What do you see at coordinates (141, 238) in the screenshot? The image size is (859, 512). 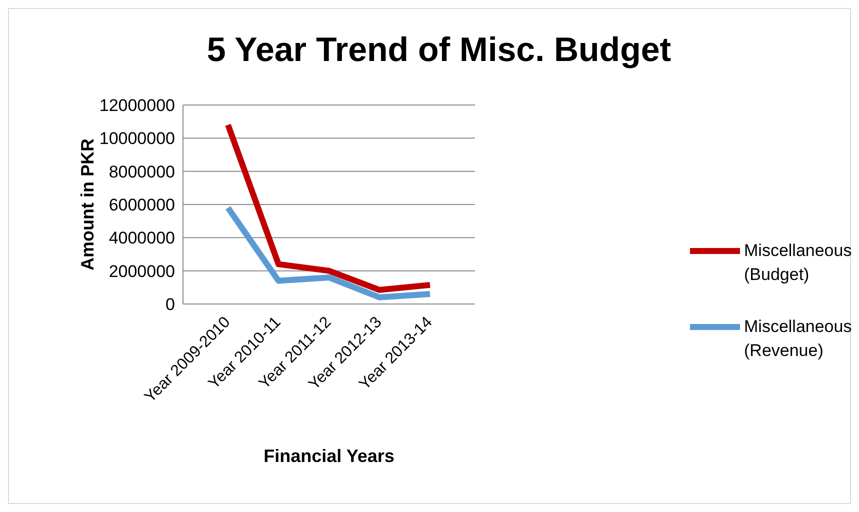 I see `y-tick-label: 4000000` at bounding box center [141, 238].